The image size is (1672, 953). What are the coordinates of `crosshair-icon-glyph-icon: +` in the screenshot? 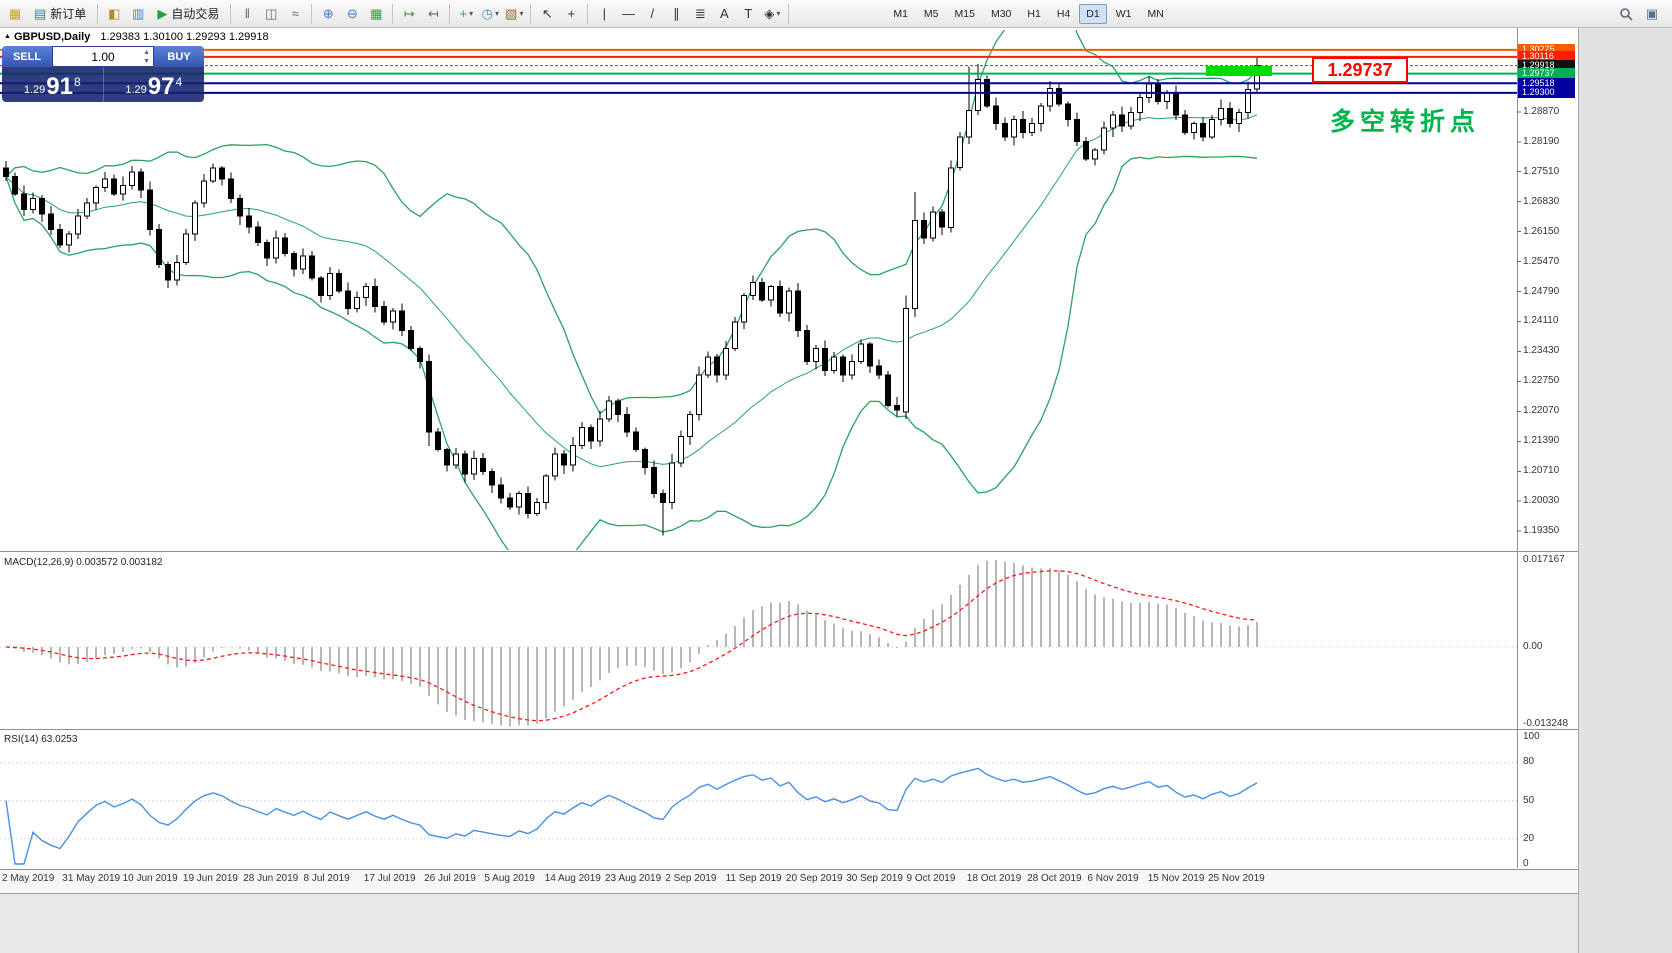 It's located at (571, 13).